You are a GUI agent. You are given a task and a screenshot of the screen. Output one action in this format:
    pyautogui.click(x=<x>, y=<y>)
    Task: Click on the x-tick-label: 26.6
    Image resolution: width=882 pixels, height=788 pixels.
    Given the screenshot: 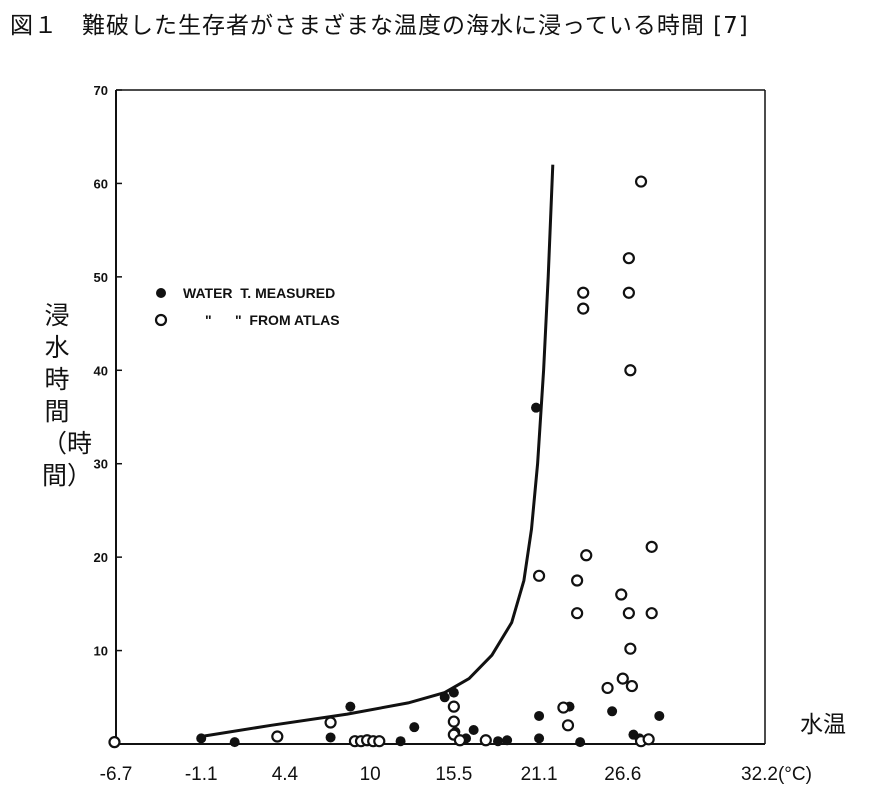 What is the action you would take?
    pyautogui.click(x=622, y=774)
    